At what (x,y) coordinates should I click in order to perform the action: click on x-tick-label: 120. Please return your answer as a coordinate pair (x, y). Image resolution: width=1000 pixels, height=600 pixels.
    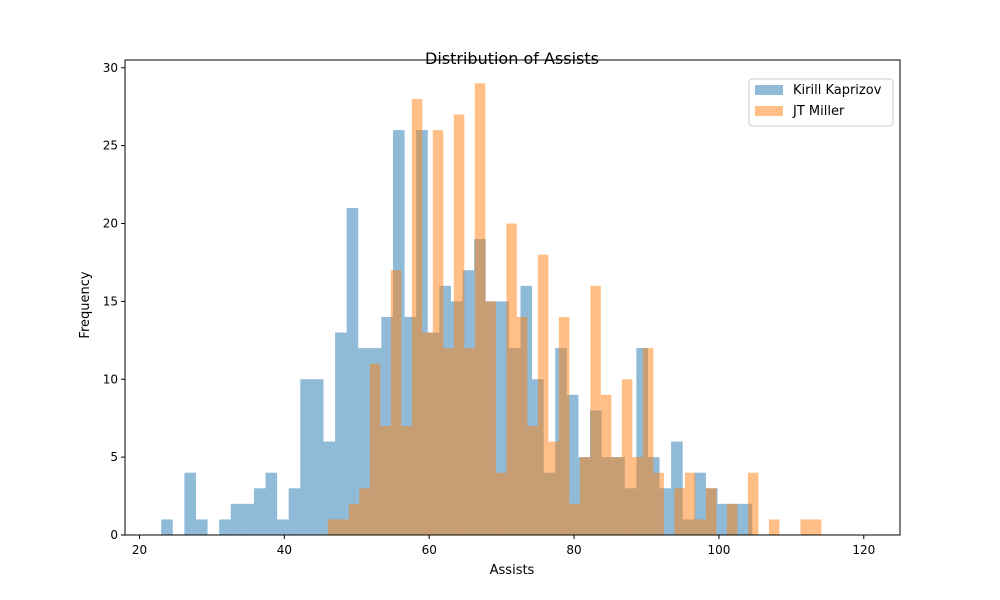
    Looking at the image, I should click on (863, 550).